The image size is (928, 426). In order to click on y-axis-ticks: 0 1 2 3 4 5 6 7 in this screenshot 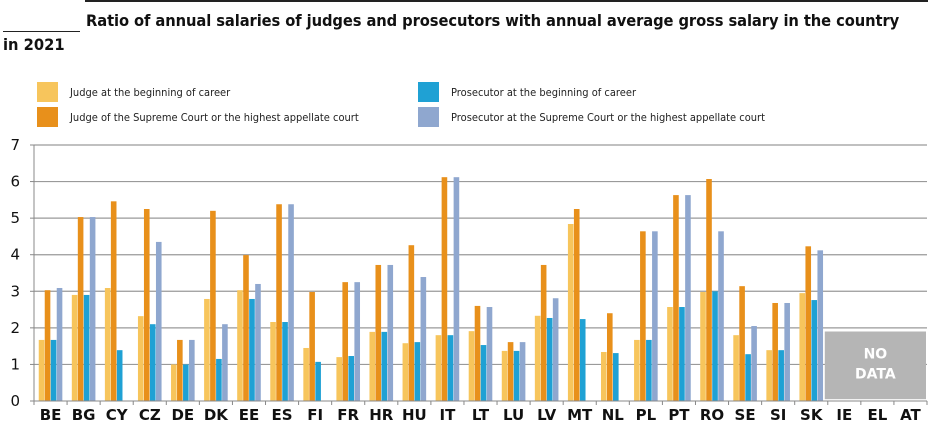, I will do `click(22, 273)`.